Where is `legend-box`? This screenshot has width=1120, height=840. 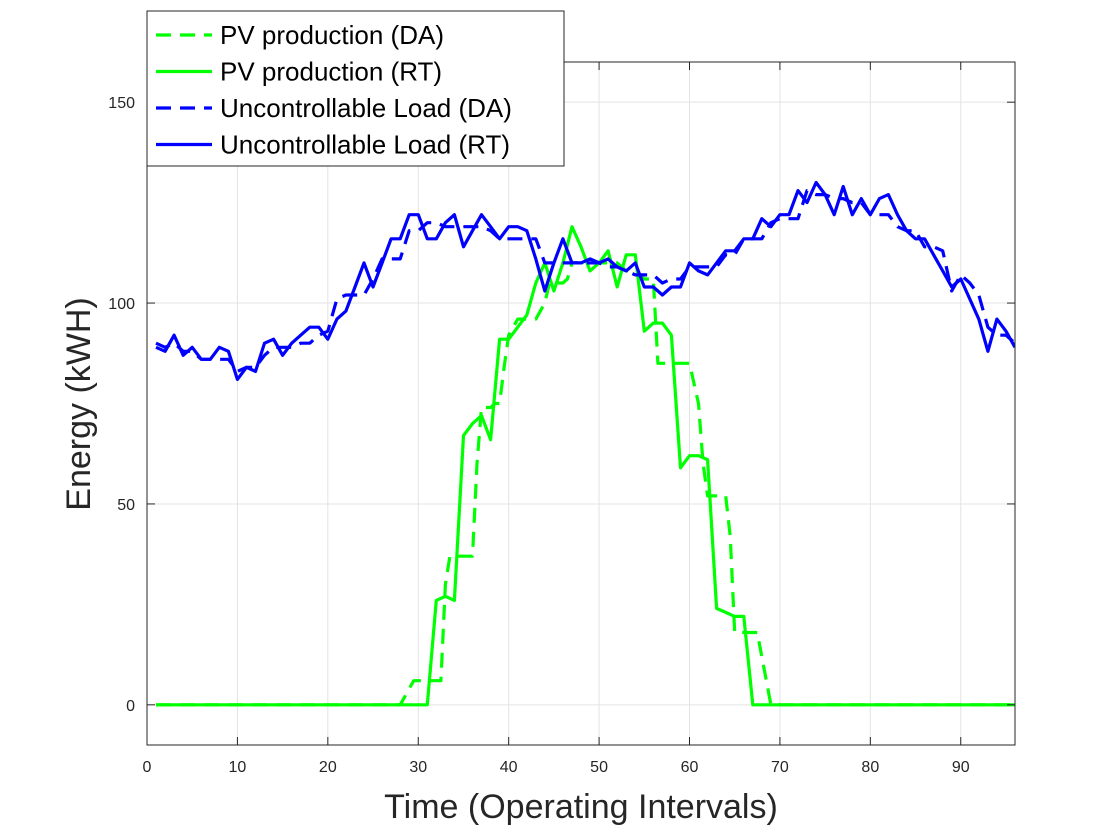 legend-box is located at coordinates (355, 88).